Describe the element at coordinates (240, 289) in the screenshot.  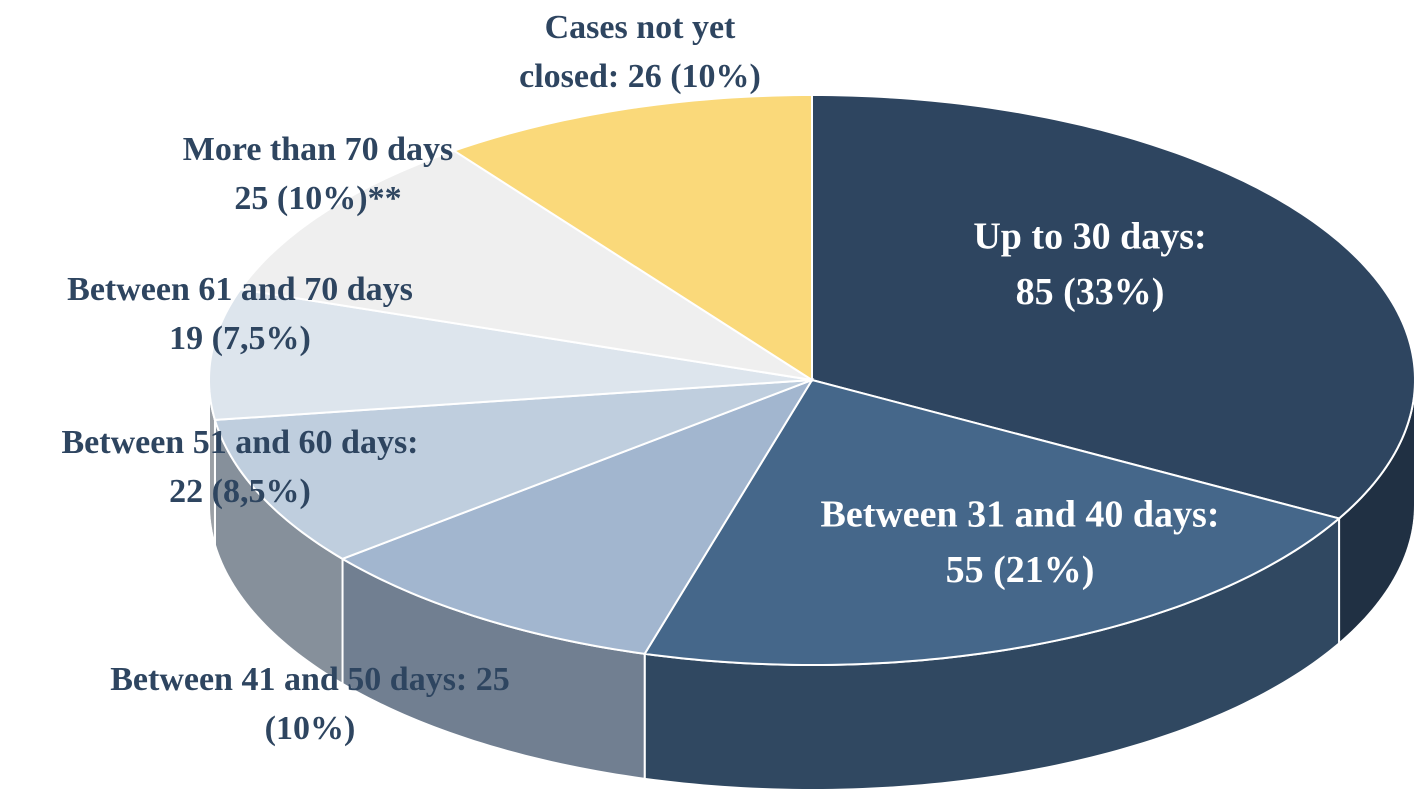
I see `data-label: Between 61 and 70 days` at that location.